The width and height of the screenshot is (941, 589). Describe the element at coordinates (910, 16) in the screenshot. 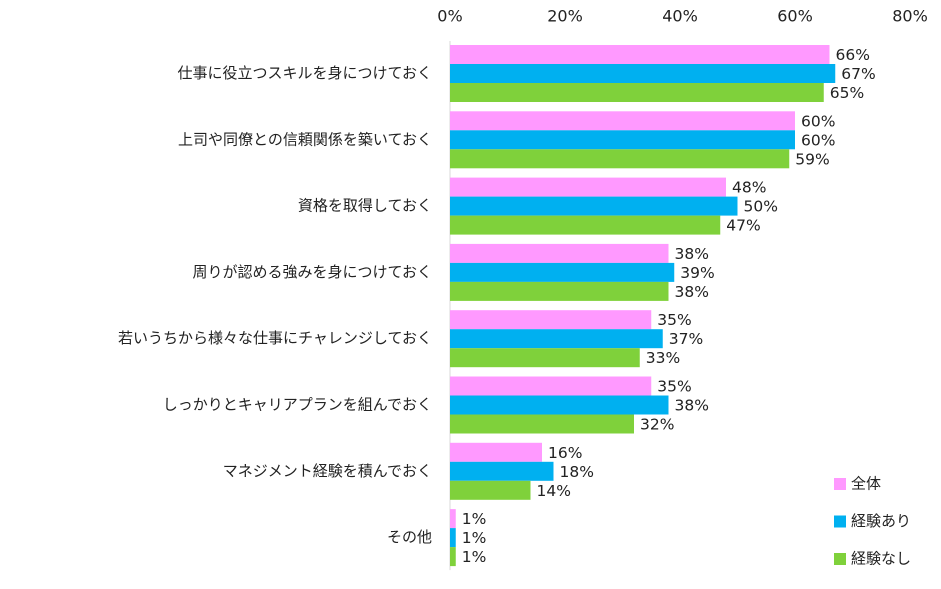

I see `x-tick-label: 80%` at that location.